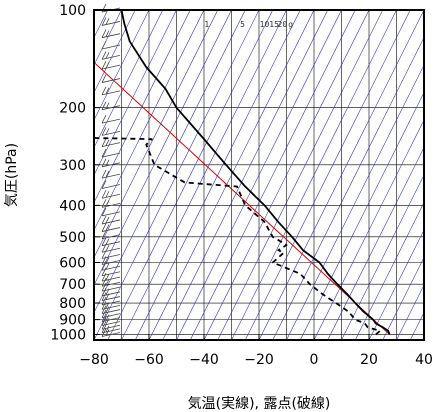  What do you see at coordinates (72, 321) in the screenshot?
I see `y-tick-label: 900` at bounding box center [72, 321].